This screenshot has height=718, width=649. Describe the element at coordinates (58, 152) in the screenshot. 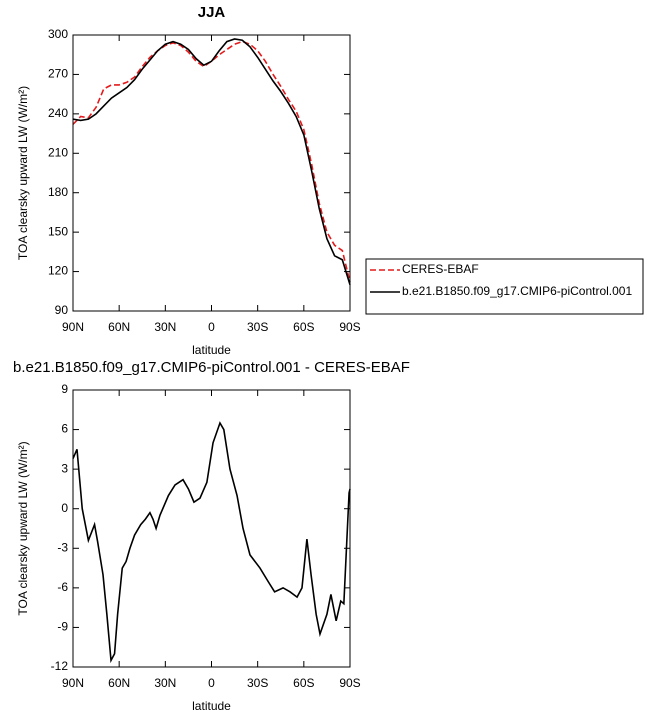

I see `y-tick-label: 210` at that location.